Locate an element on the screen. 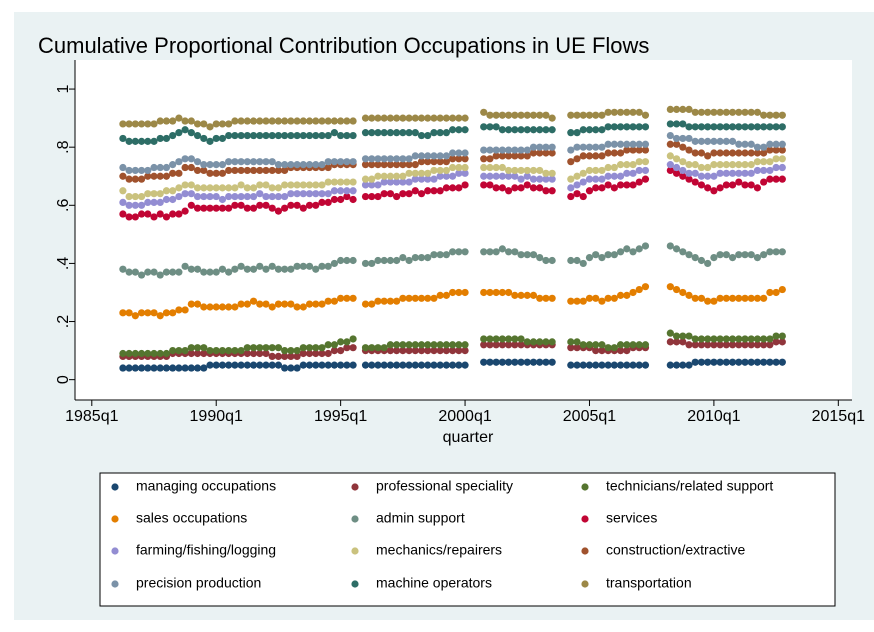 This screenshot has height=632, width=874. x-tick-label: 1985q1 is located at coordinates (91, 416).